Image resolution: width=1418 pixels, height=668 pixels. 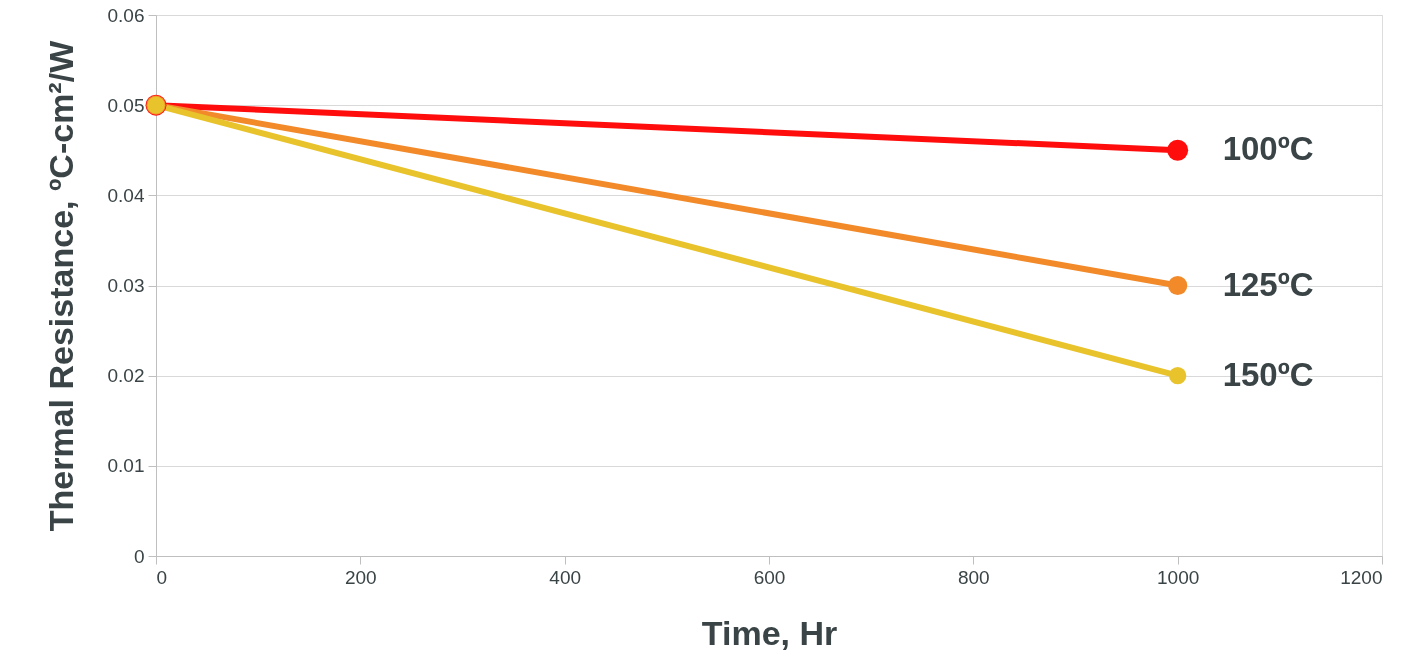 What do you see at coordinates (769, 577) in the screenshot?
I see `x-tick-label: 600` at bounding box center [769, 577].